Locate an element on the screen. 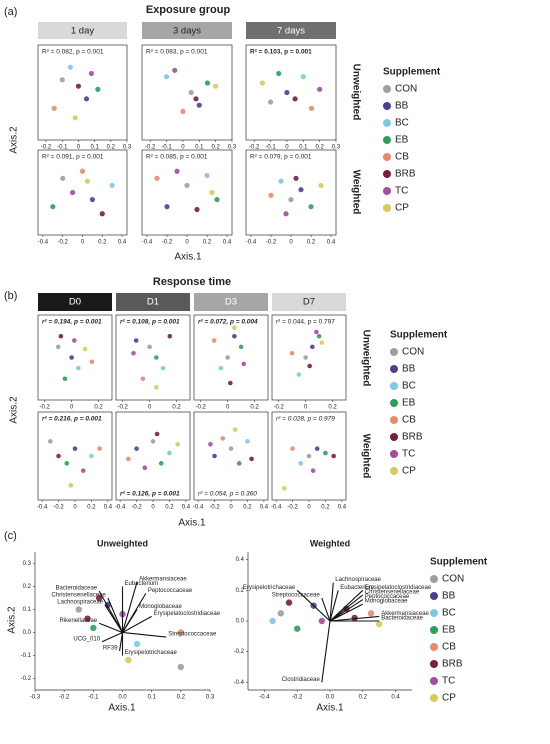 The image size is (550, 744). legend-label: CP is located at coordinates (449, 698).